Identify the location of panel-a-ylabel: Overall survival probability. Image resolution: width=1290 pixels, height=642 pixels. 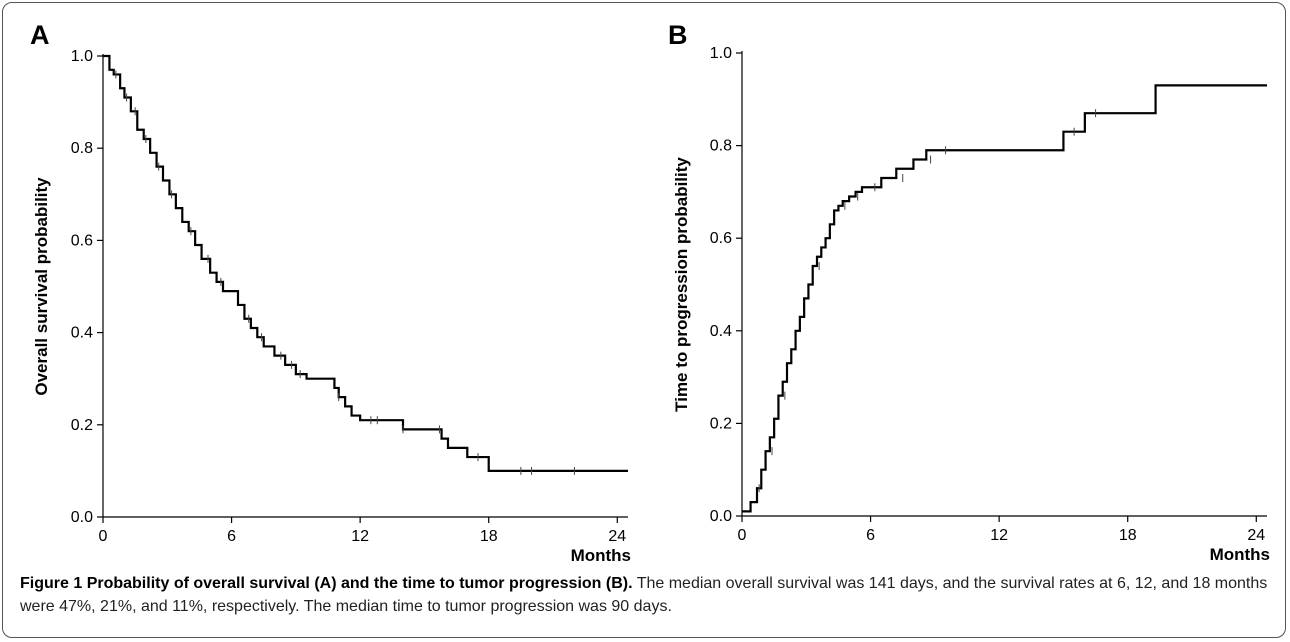
(41, 286).